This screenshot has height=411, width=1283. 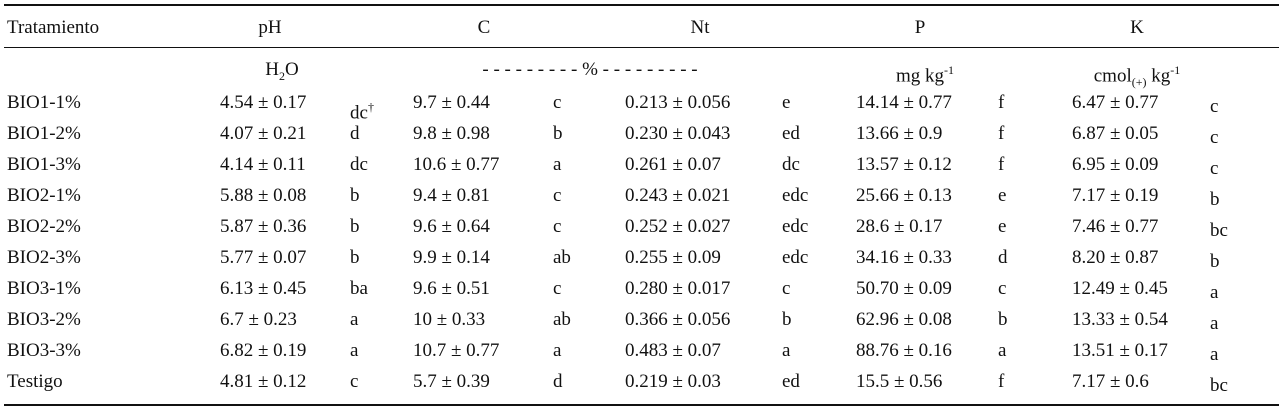 What do you see at coordinates (678, 102) in the screenshot?
I see `cell-value: 0.213 ± 0.056` at bounding box center [678, 102].